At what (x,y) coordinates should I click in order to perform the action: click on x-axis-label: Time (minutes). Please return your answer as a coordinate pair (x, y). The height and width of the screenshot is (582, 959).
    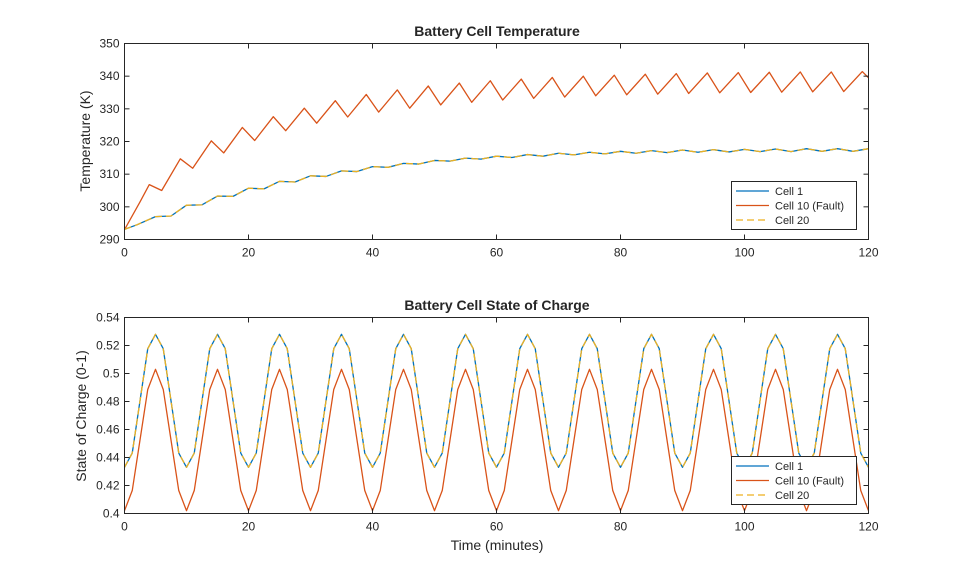
    Looking at the image, I should click on (497, 545).